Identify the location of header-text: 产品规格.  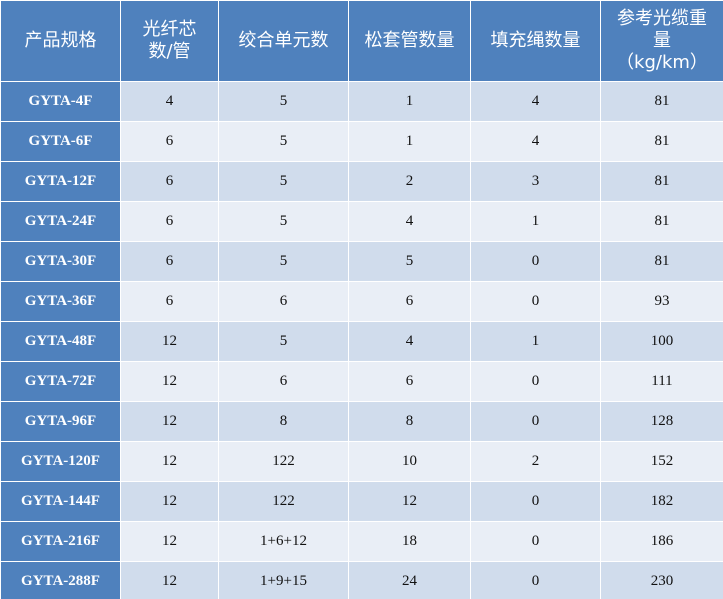
(60, 40).